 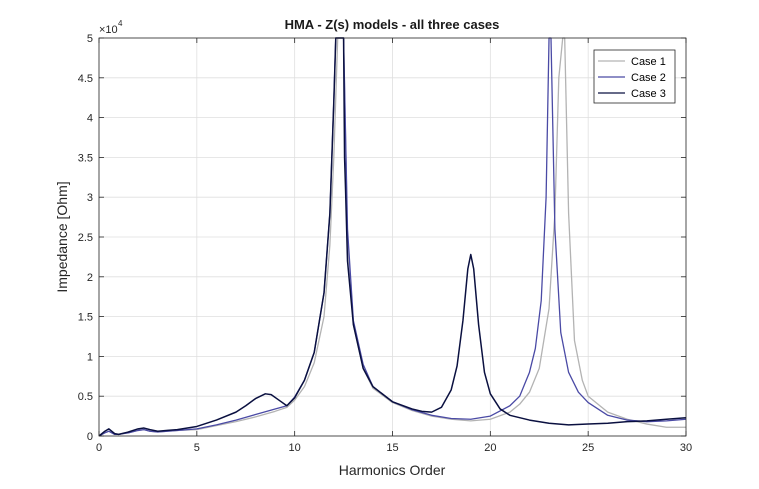 I want to click on y-tick-label: 5, so click(x=90, y=39).